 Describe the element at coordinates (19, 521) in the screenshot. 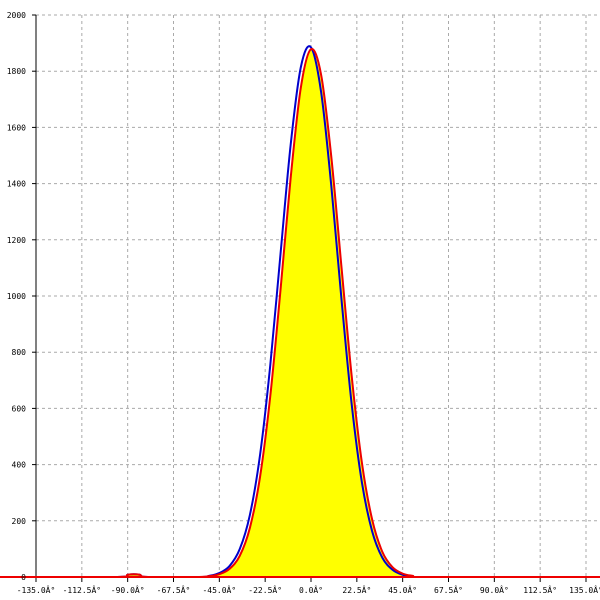

I see `y-tick-label: 200` at that location.